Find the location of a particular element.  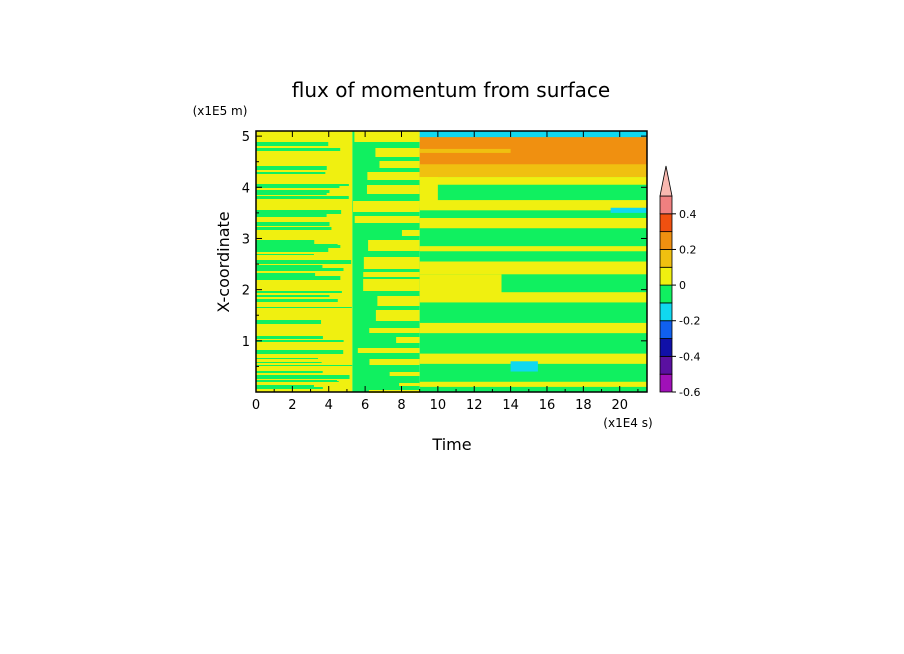

colorbar: -0.6 -0.4 -0.2 0 0.2 0.4 is located at coordinates (679, 282).